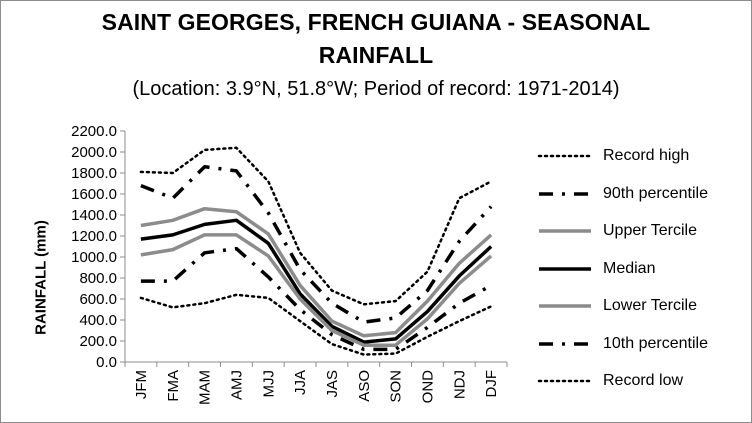 This screenshot has width=752, height=423. I want to click on series-line-upper-tercile, so click(316, 272).